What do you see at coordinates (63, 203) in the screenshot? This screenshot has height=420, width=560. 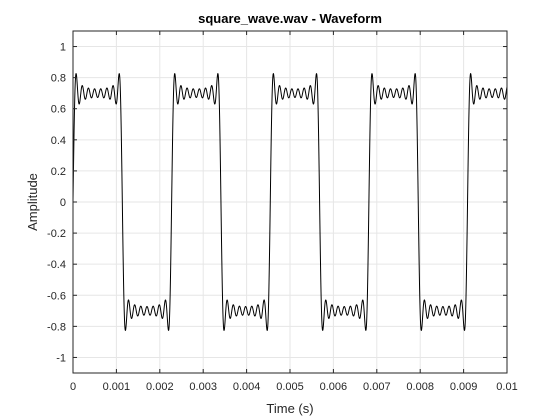 I see `y-tick-label: 0` at bounding box center [63, 203].